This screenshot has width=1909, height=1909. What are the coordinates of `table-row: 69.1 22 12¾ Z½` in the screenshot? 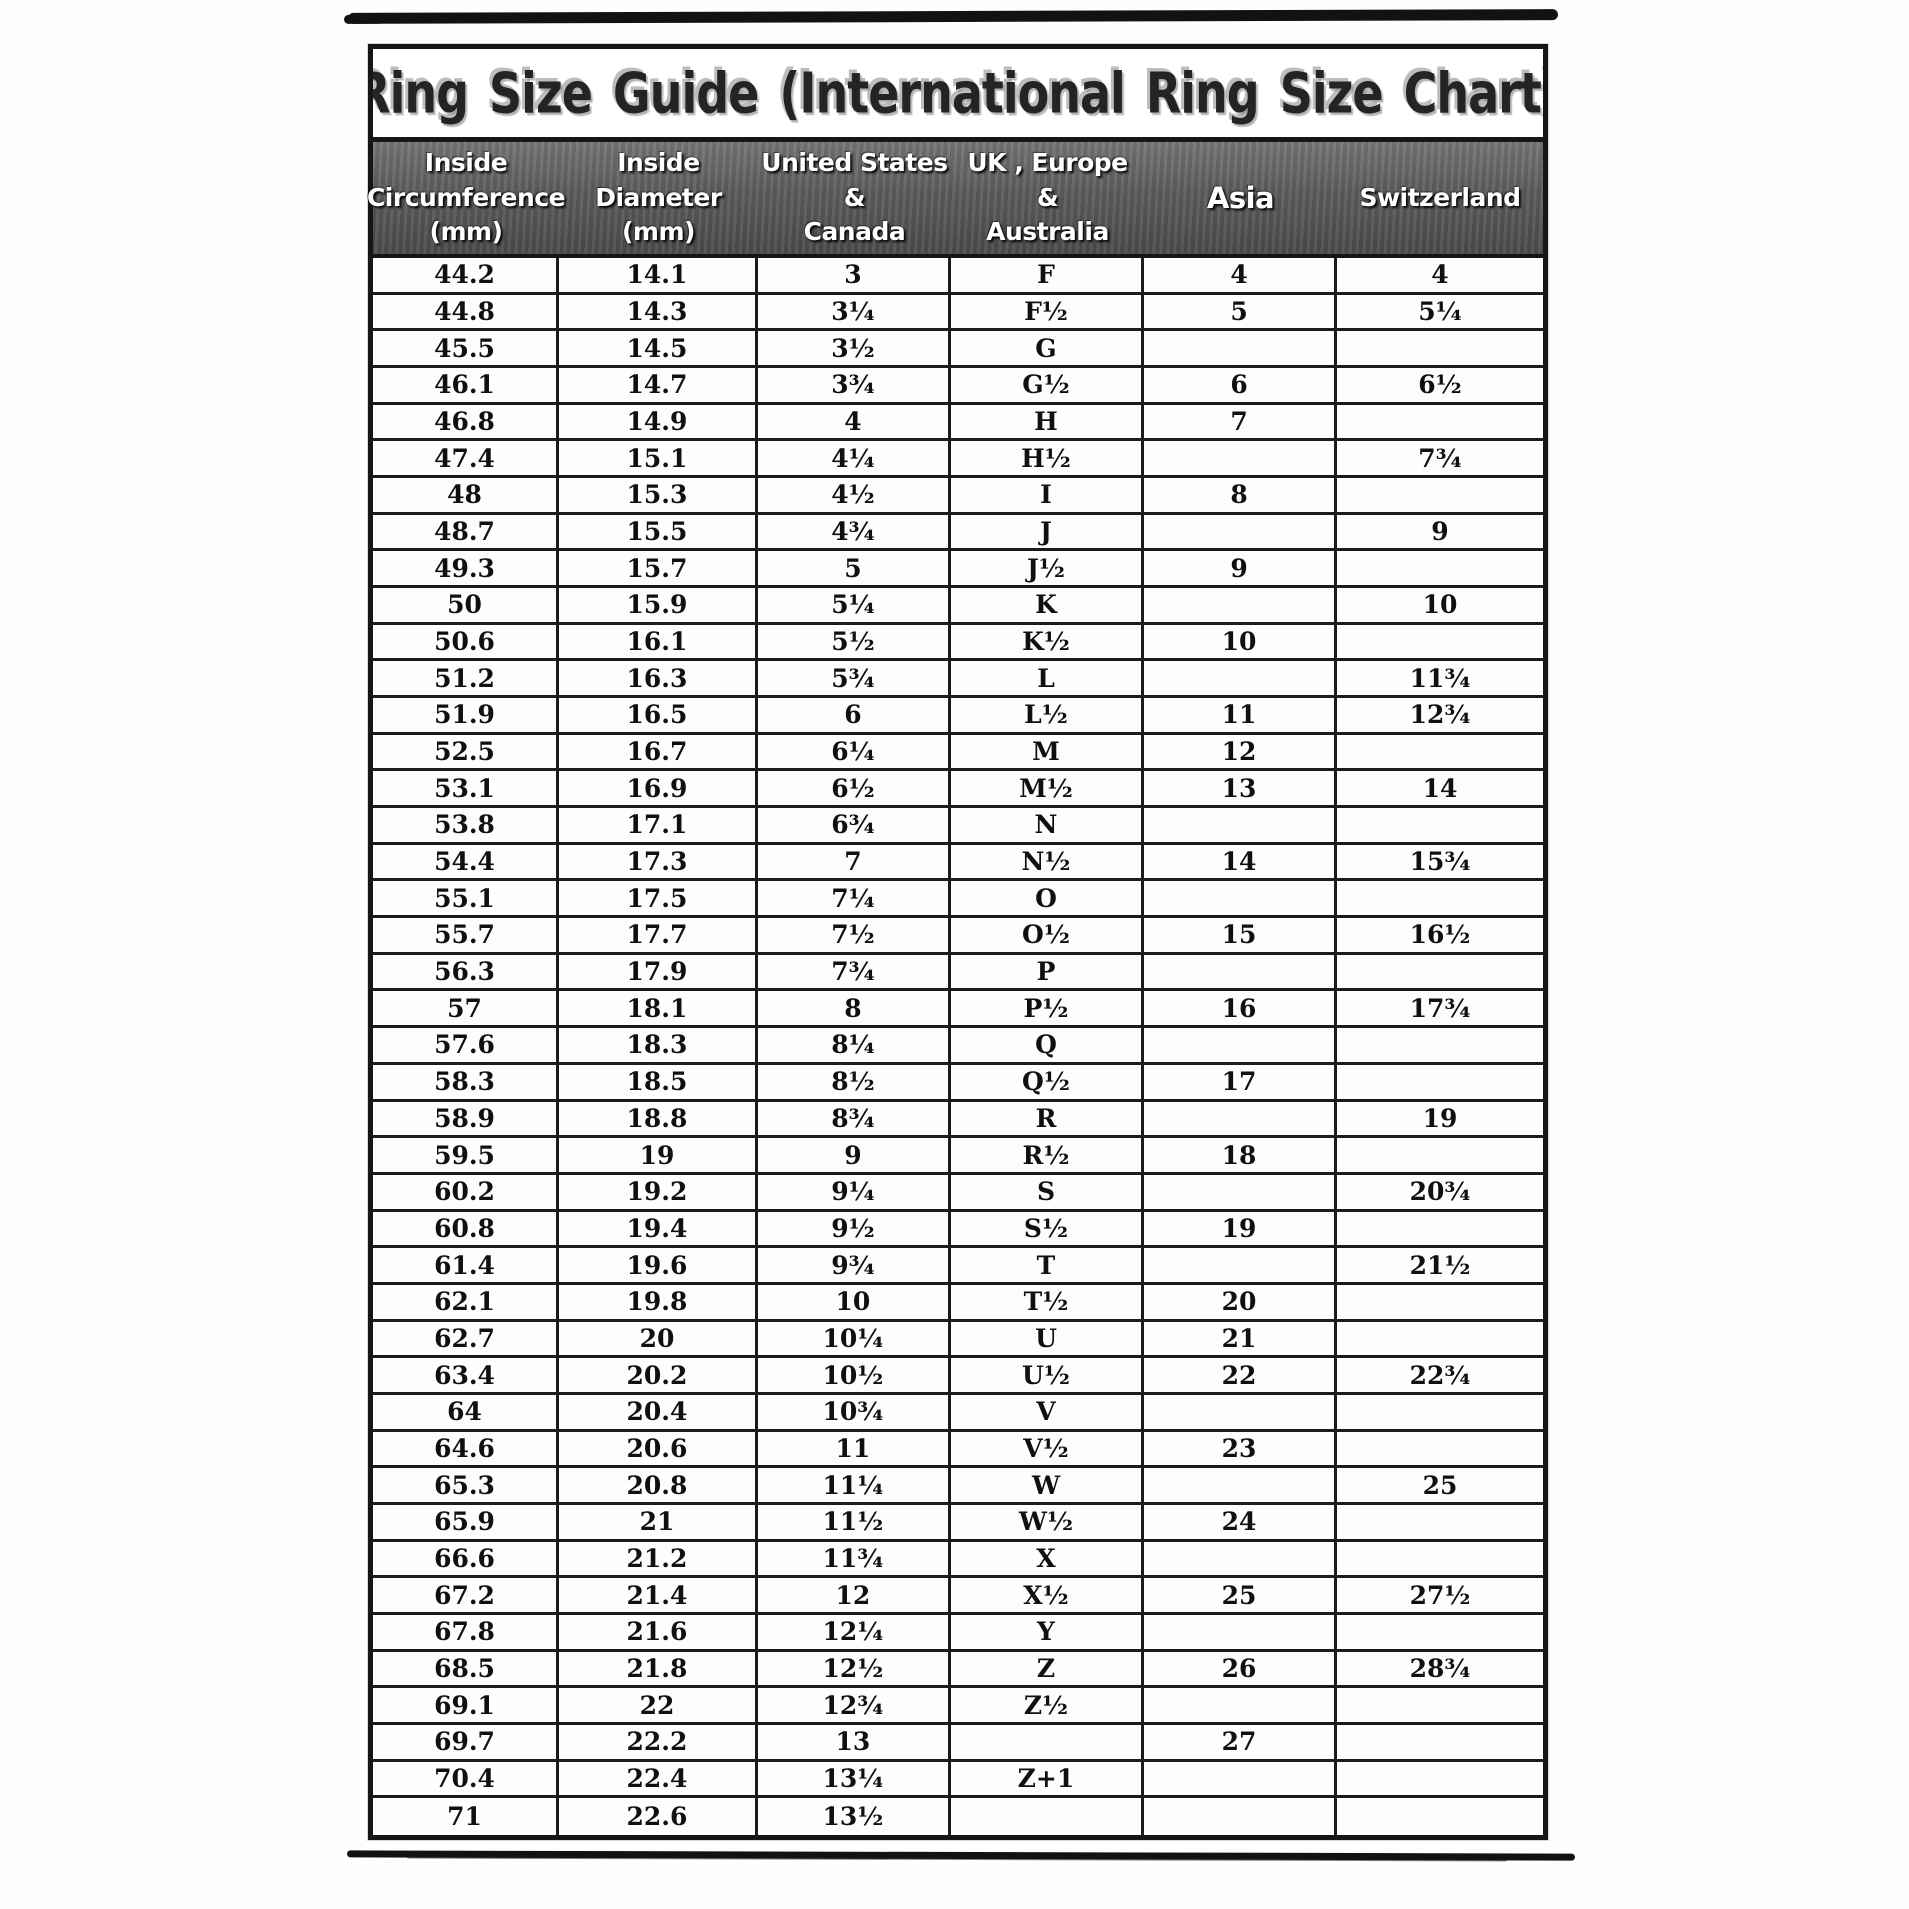 It's located at (958, 1706).